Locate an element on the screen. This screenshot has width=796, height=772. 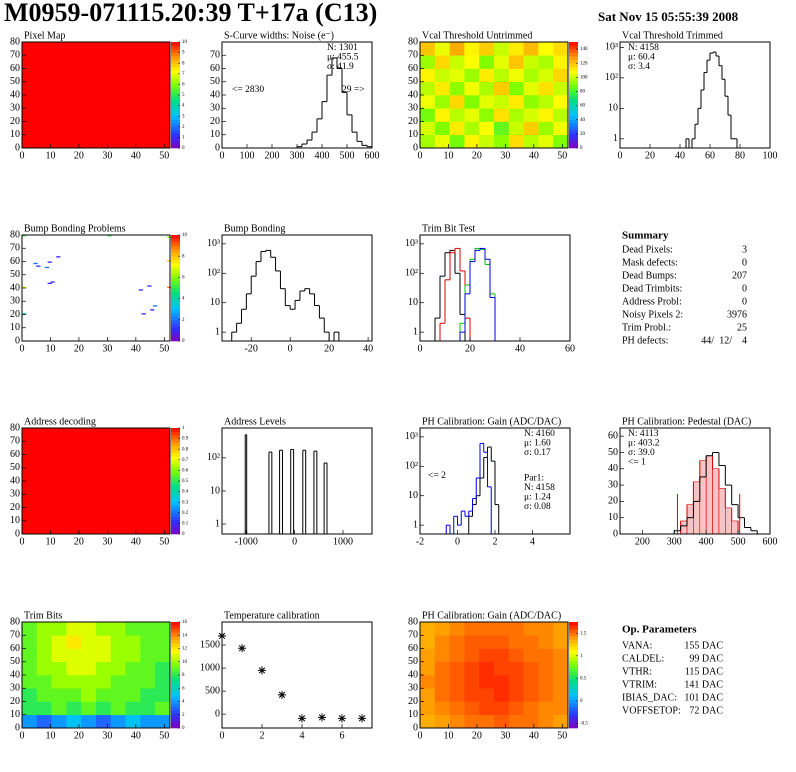
summary-label: Mask defects: is located at coordinates (650, 262).